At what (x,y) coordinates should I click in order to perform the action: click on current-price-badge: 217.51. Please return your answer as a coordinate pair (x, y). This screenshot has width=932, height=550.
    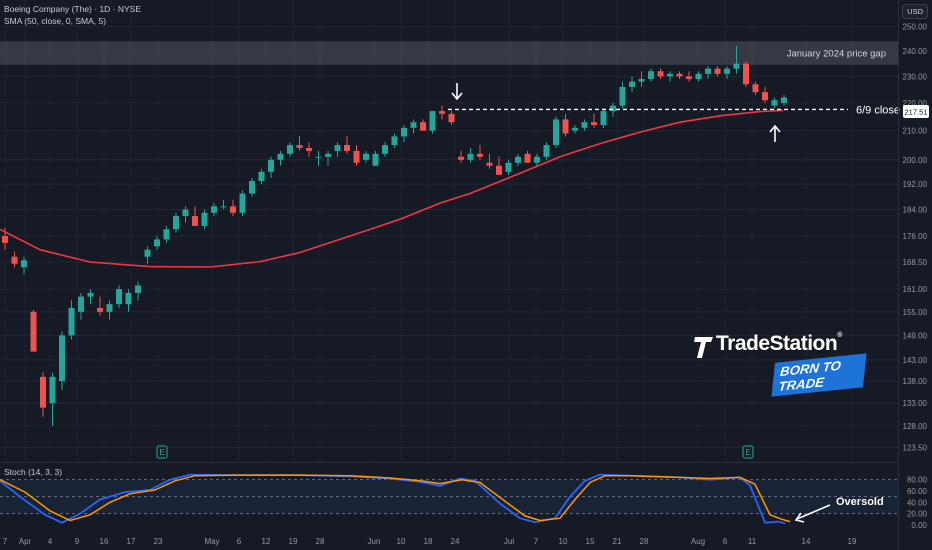
    Looking at the image, I should click on (916, 111).